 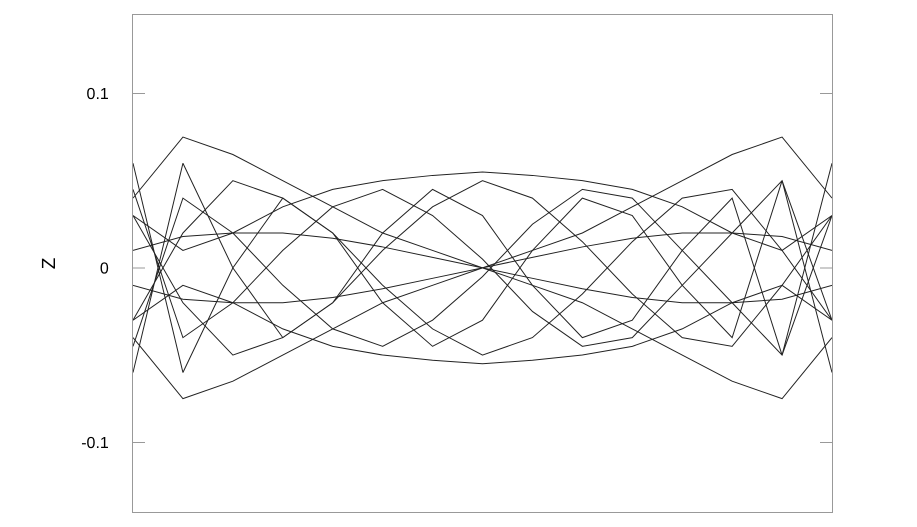 I want to click on y-tick-label: 0.1, so click(x=97, y=95).